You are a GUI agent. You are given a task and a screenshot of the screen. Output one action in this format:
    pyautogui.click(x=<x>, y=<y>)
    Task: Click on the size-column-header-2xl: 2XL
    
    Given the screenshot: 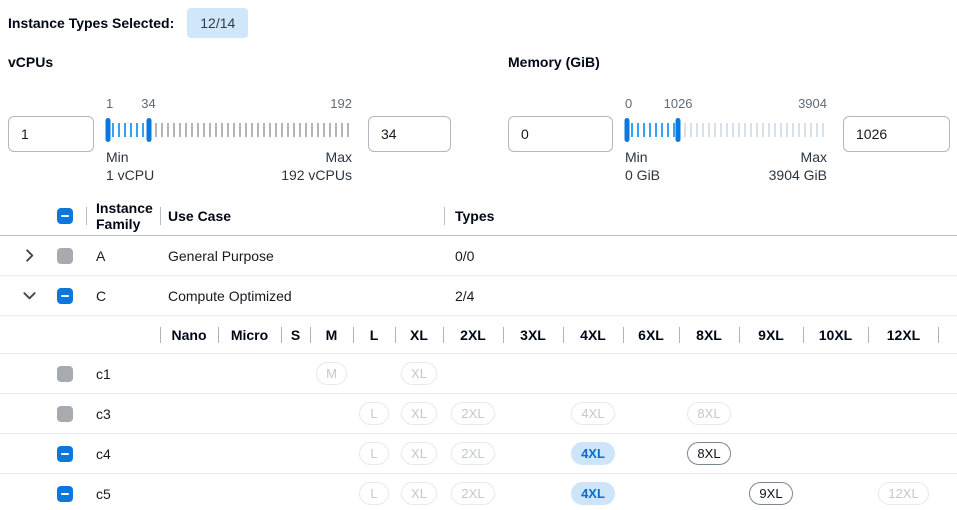 What is the action you would take?
    pyautogui.click(x=473, y=334)
    